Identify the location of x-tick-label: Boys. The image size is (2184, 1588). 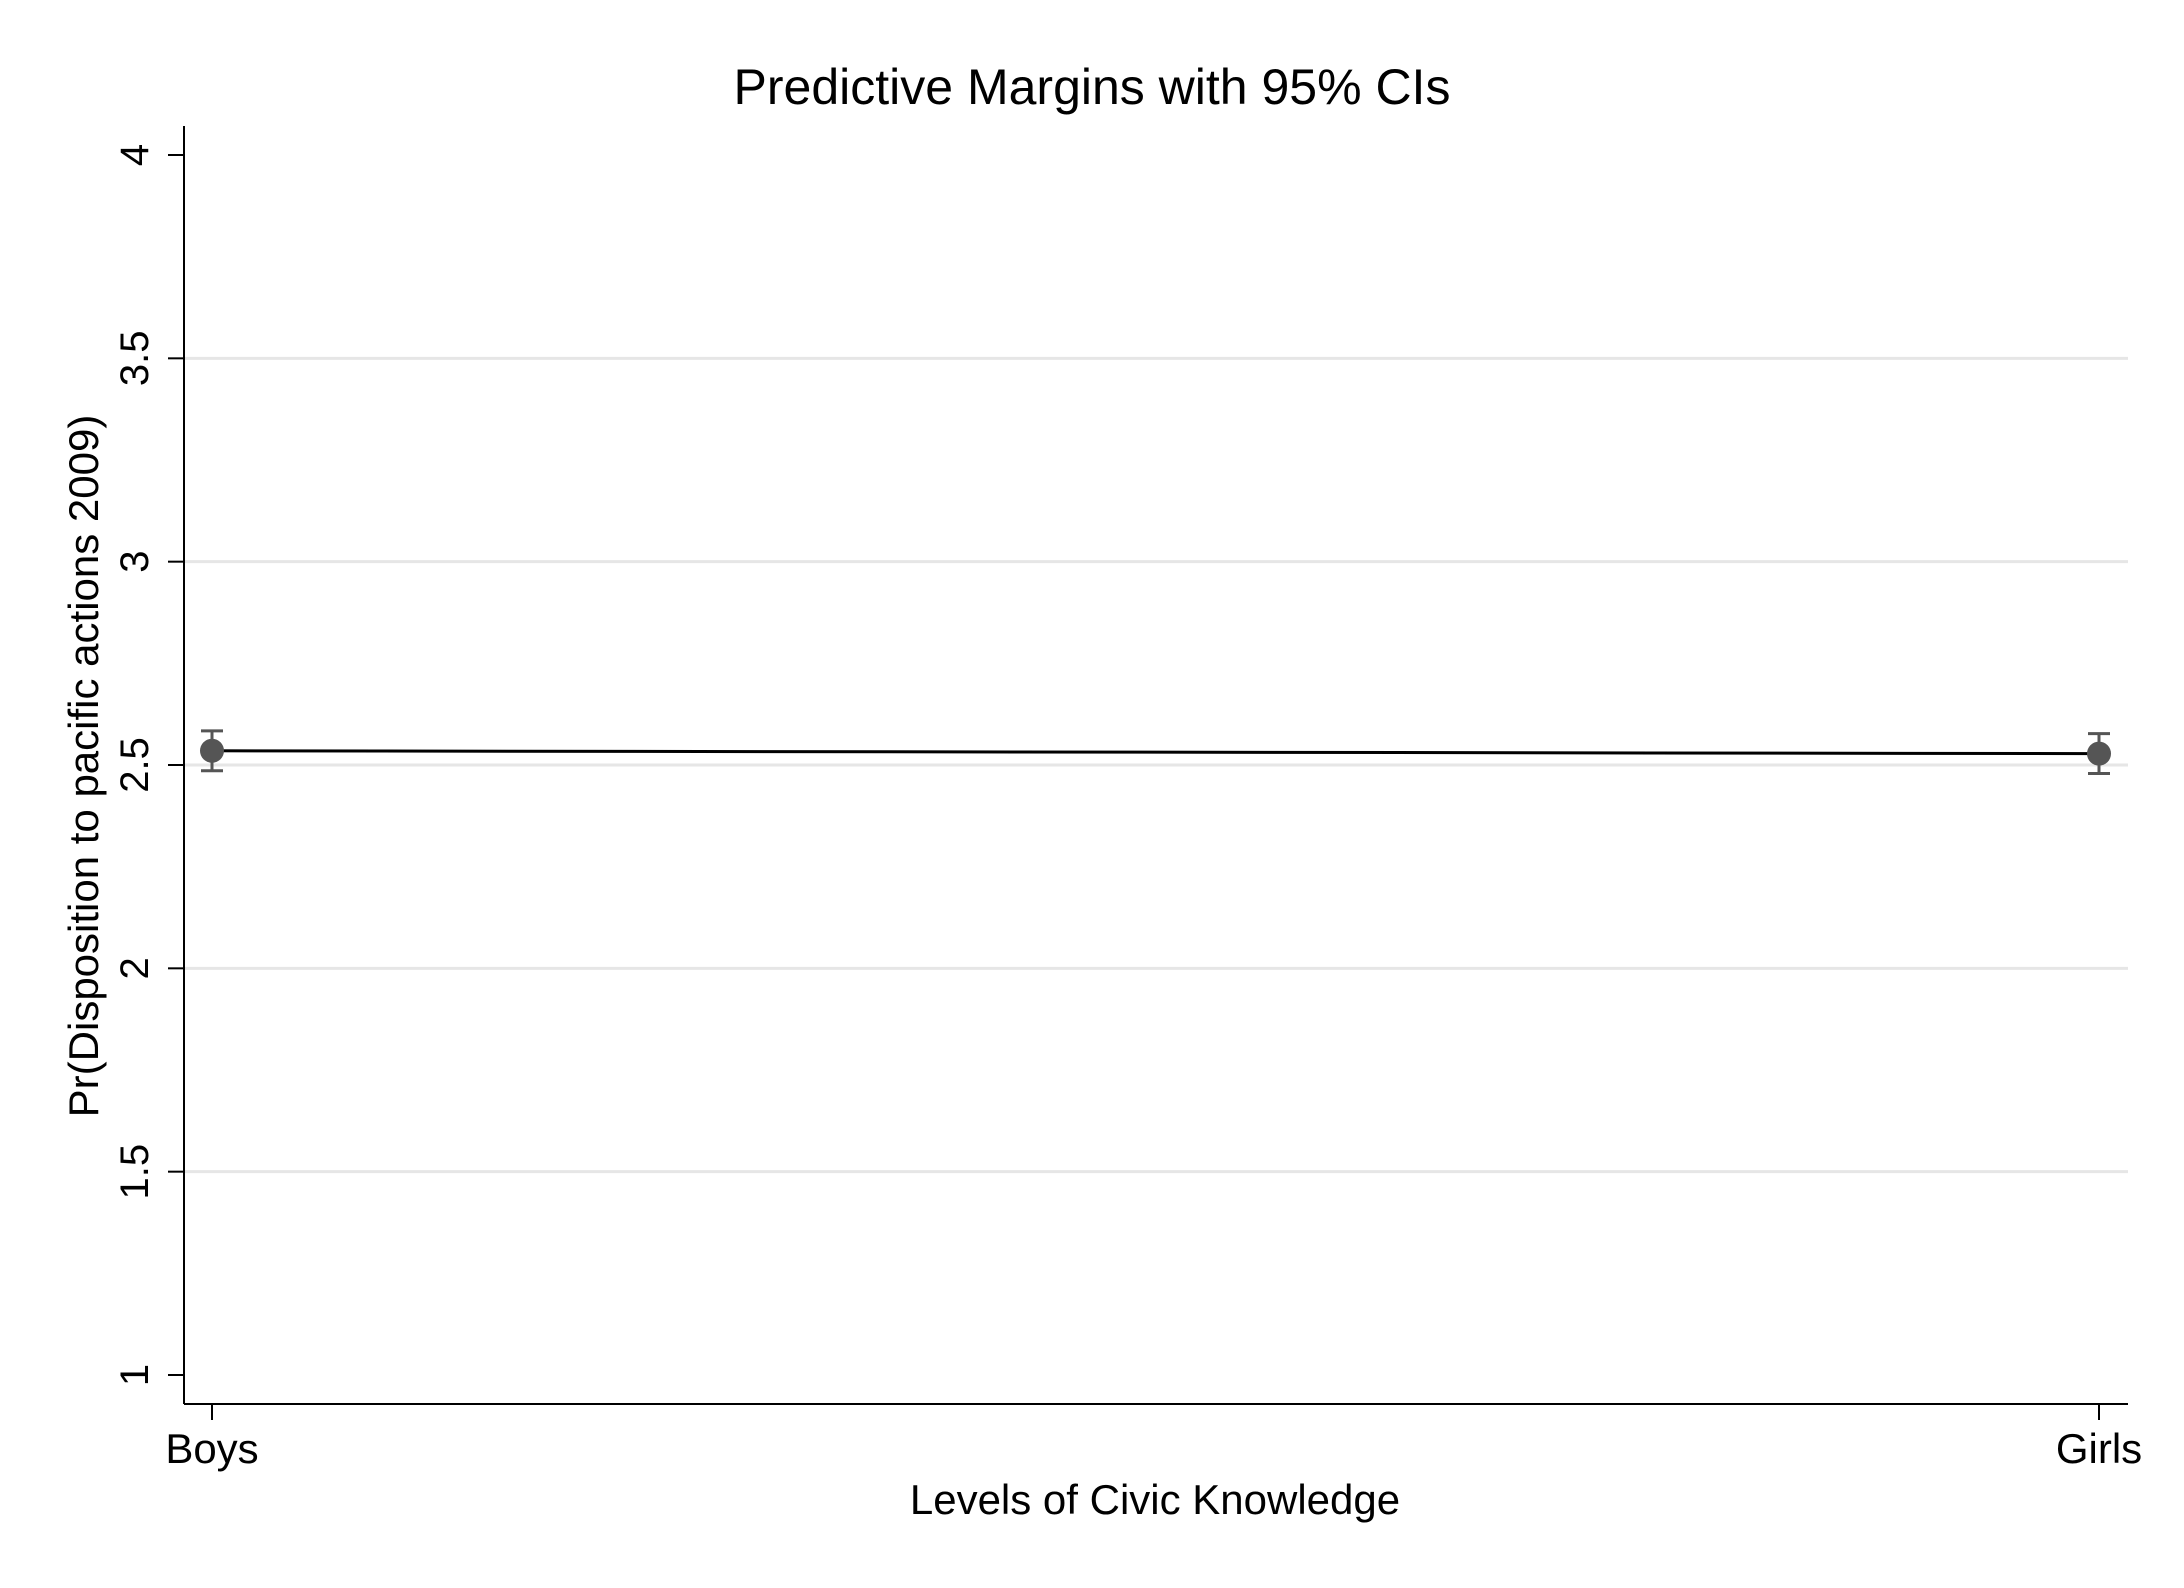
(211, 1448).